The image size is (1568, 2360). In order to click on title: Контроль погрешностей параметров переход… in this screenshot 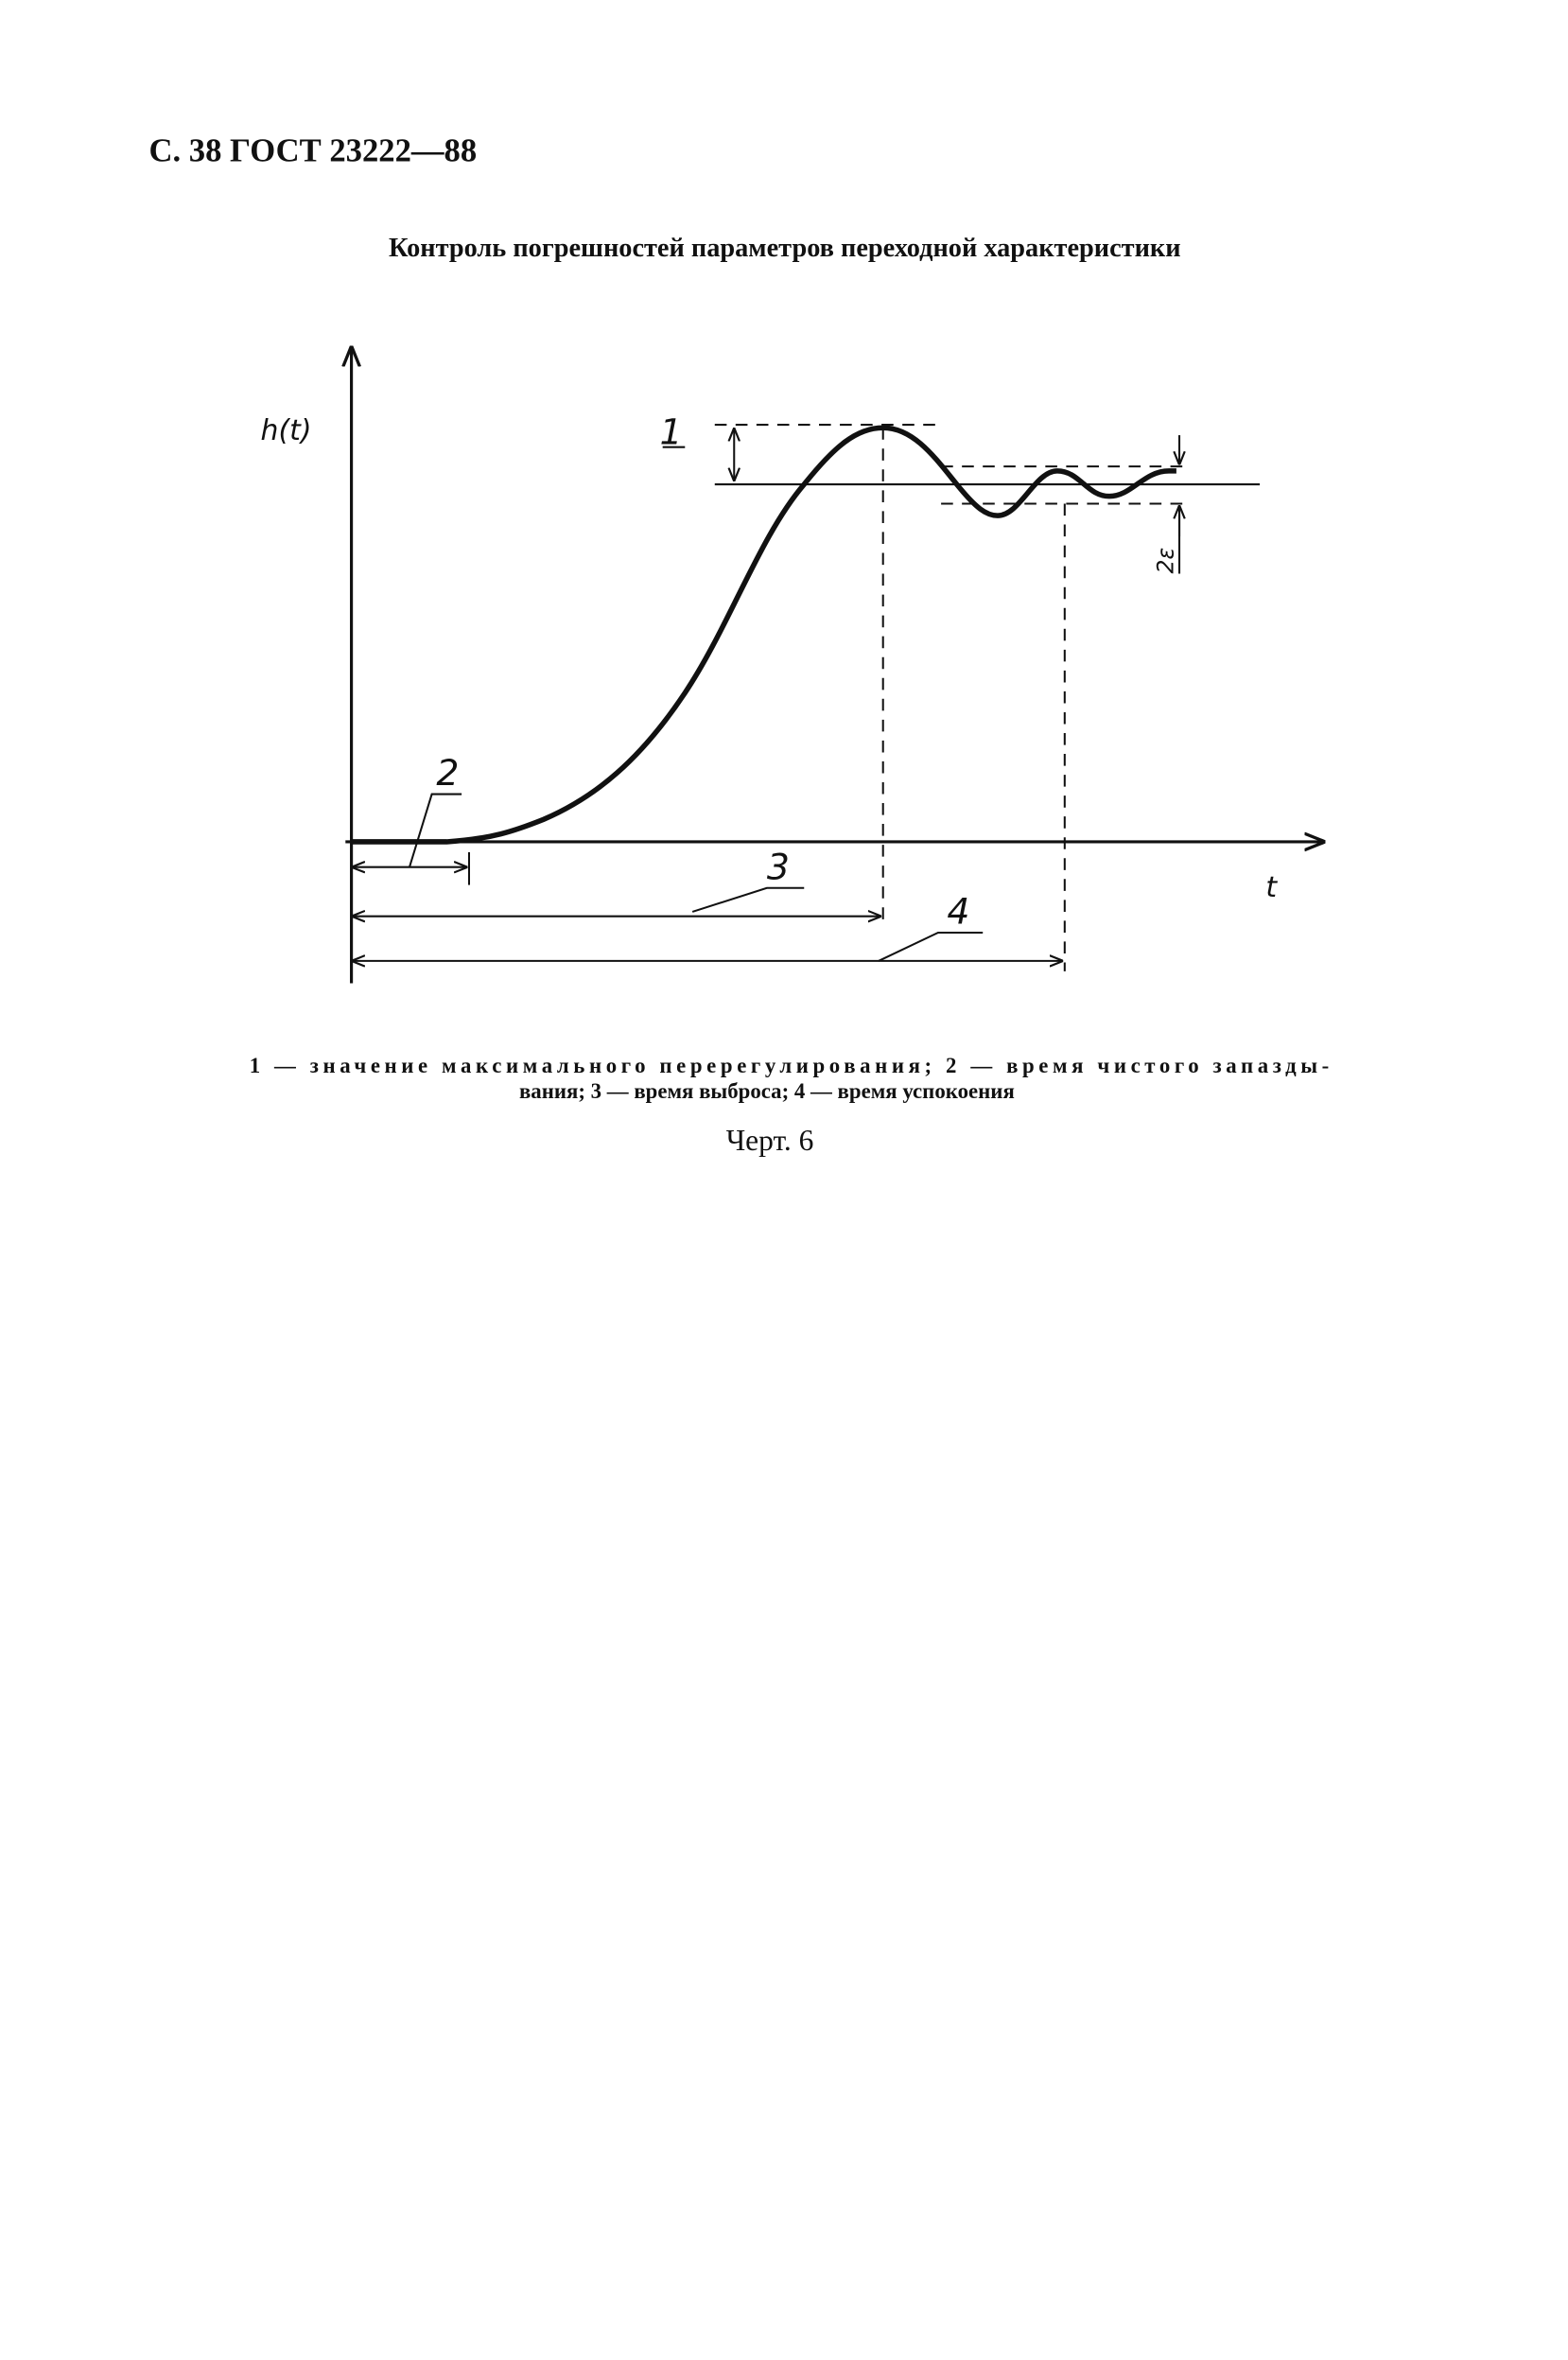, I will do `click(785, 248)`.